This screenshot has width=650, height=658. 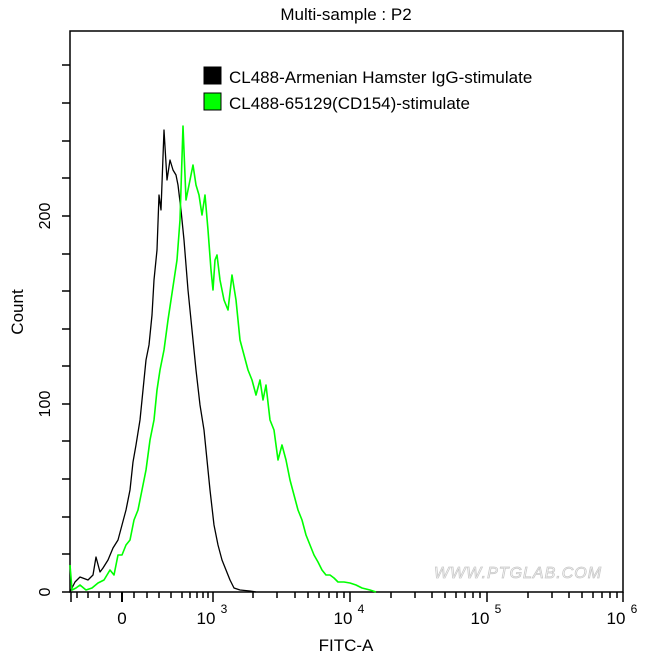 What do you see at coordinates (212, 75) in the screenshot?
I see `legend-swatch-black` at bounding box center [212, 75].